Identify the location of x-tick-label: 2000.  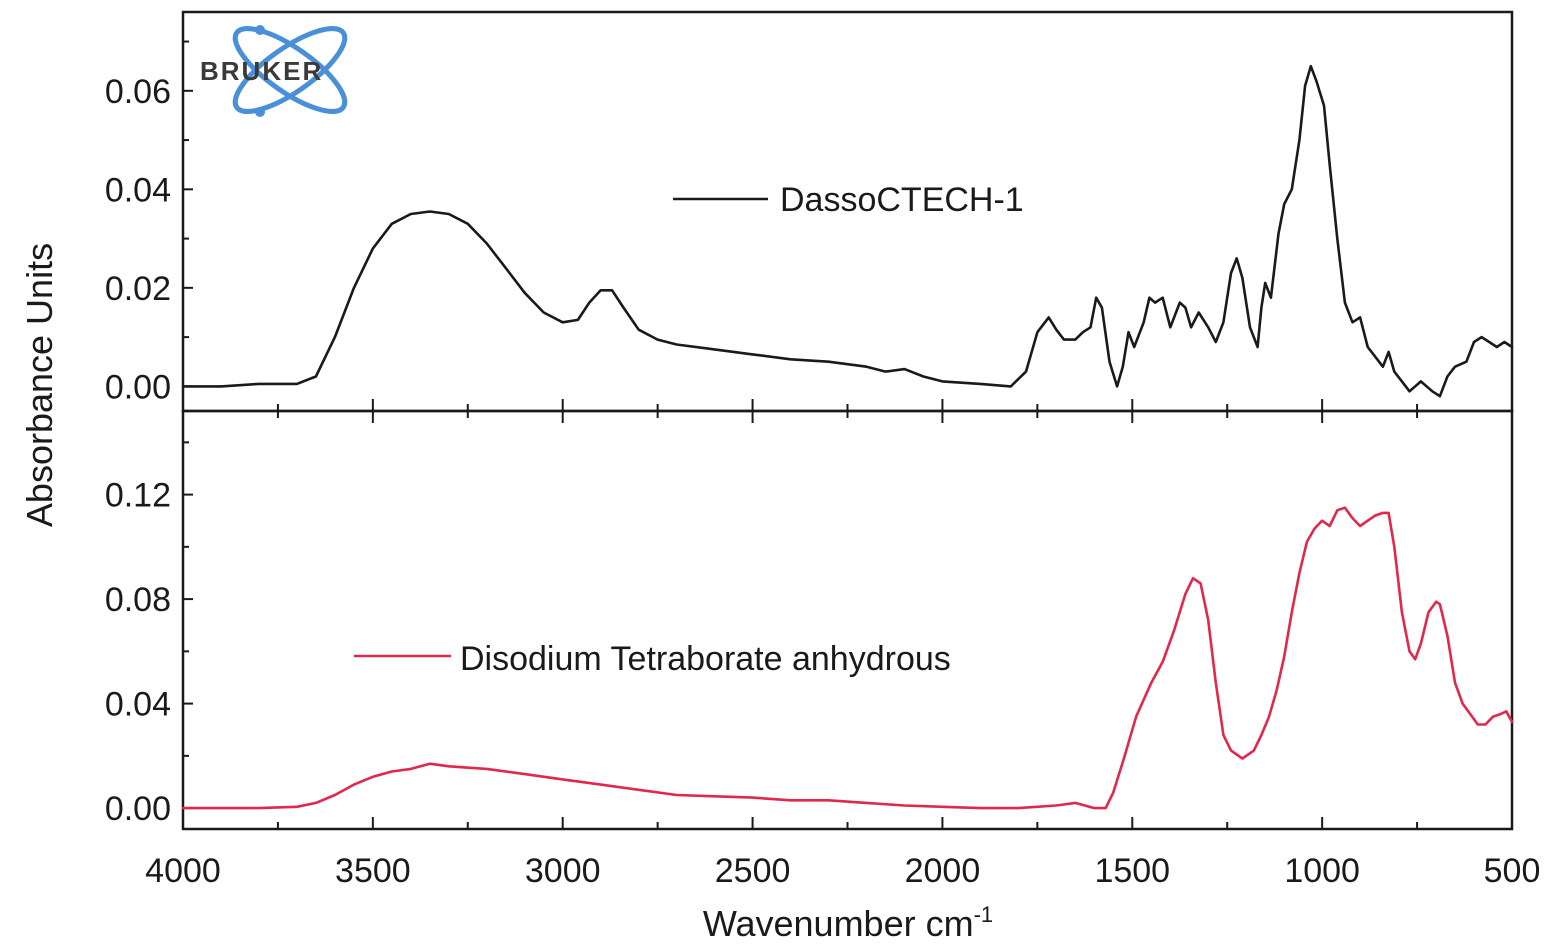
(943, 871).